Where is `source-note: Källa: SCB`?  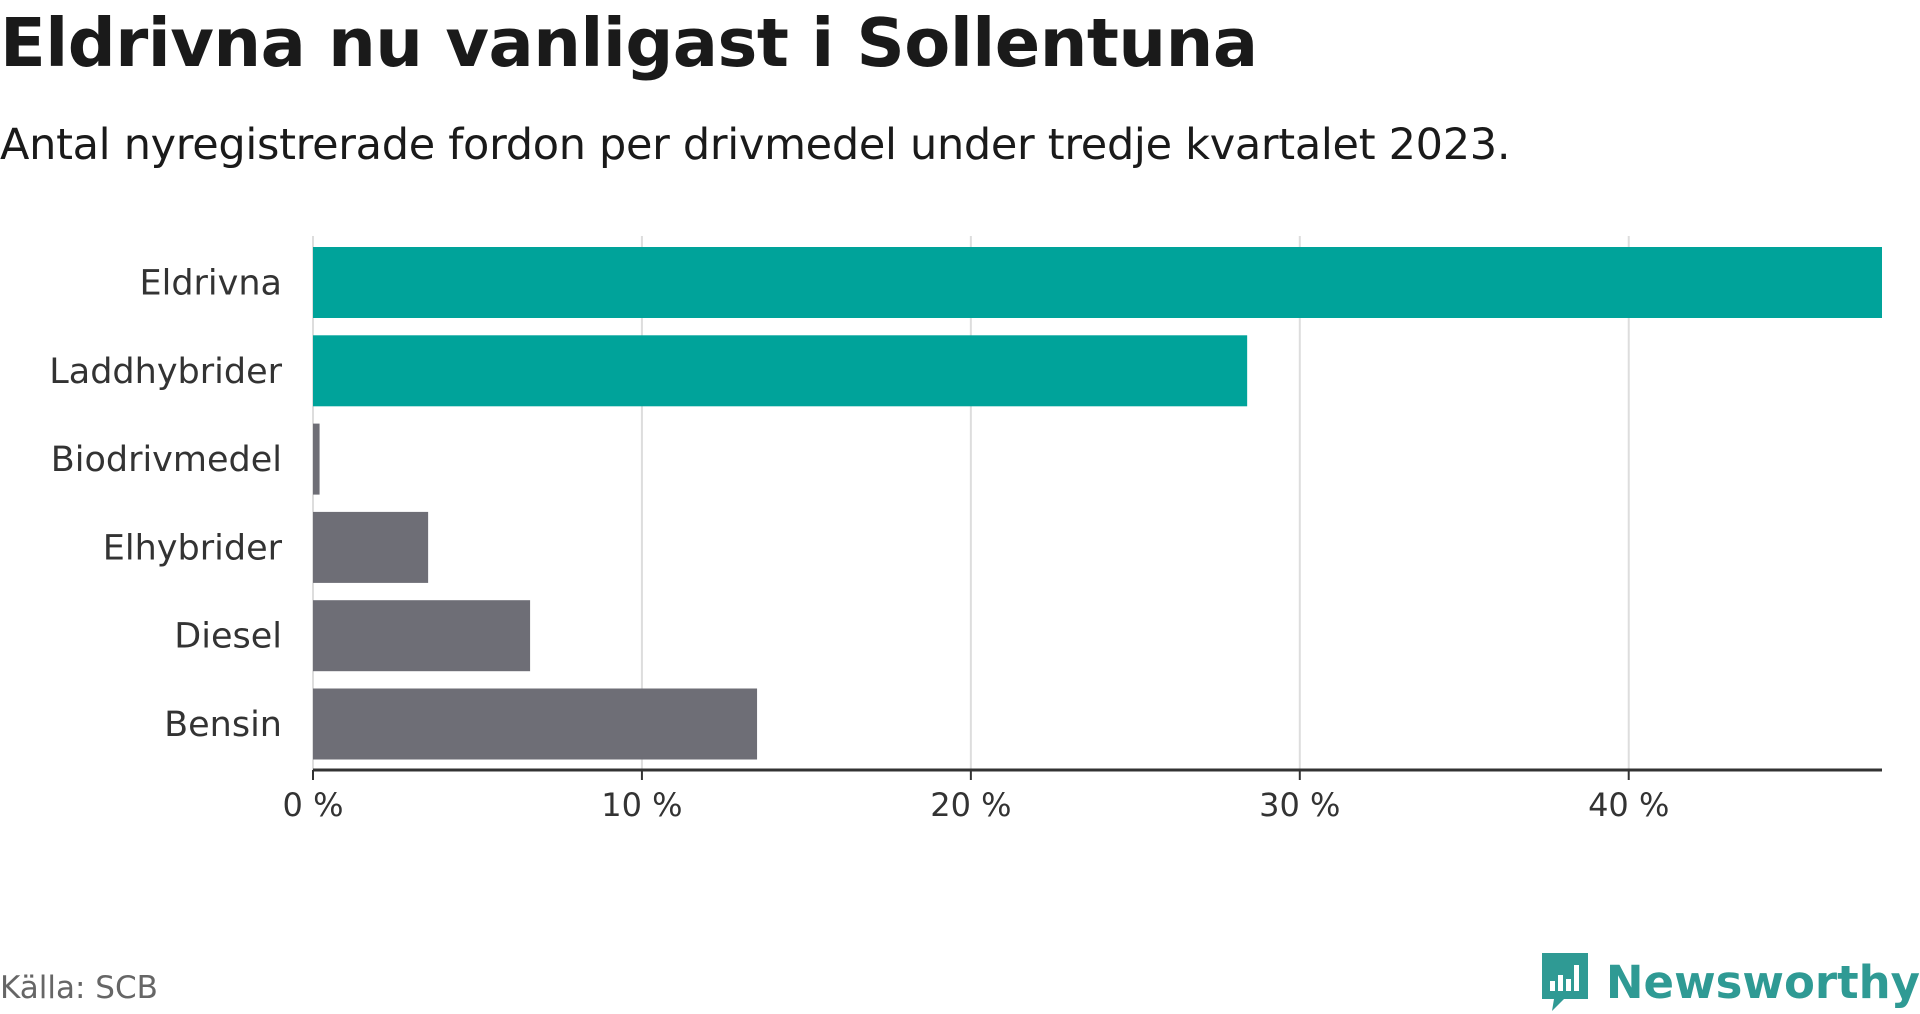 source-note: Källa: SCB is located at coordinates (79, 988).